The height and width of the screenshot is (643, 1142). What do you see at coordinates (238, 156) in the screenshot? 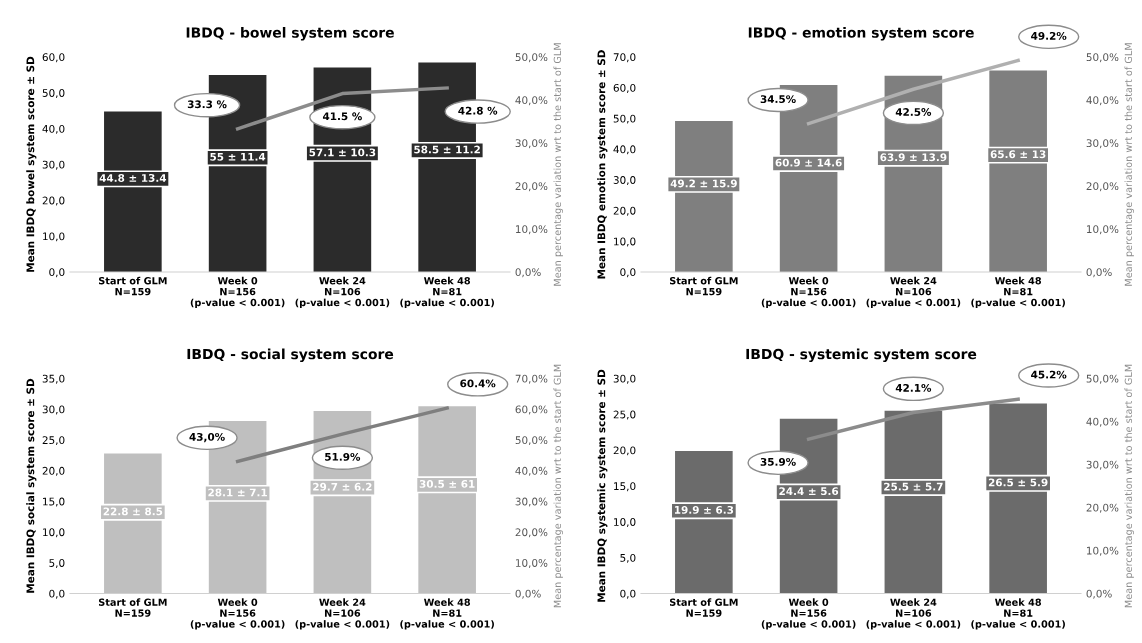
I see `data-label: 55 ± 11.4` at bounding box center [238, 156].